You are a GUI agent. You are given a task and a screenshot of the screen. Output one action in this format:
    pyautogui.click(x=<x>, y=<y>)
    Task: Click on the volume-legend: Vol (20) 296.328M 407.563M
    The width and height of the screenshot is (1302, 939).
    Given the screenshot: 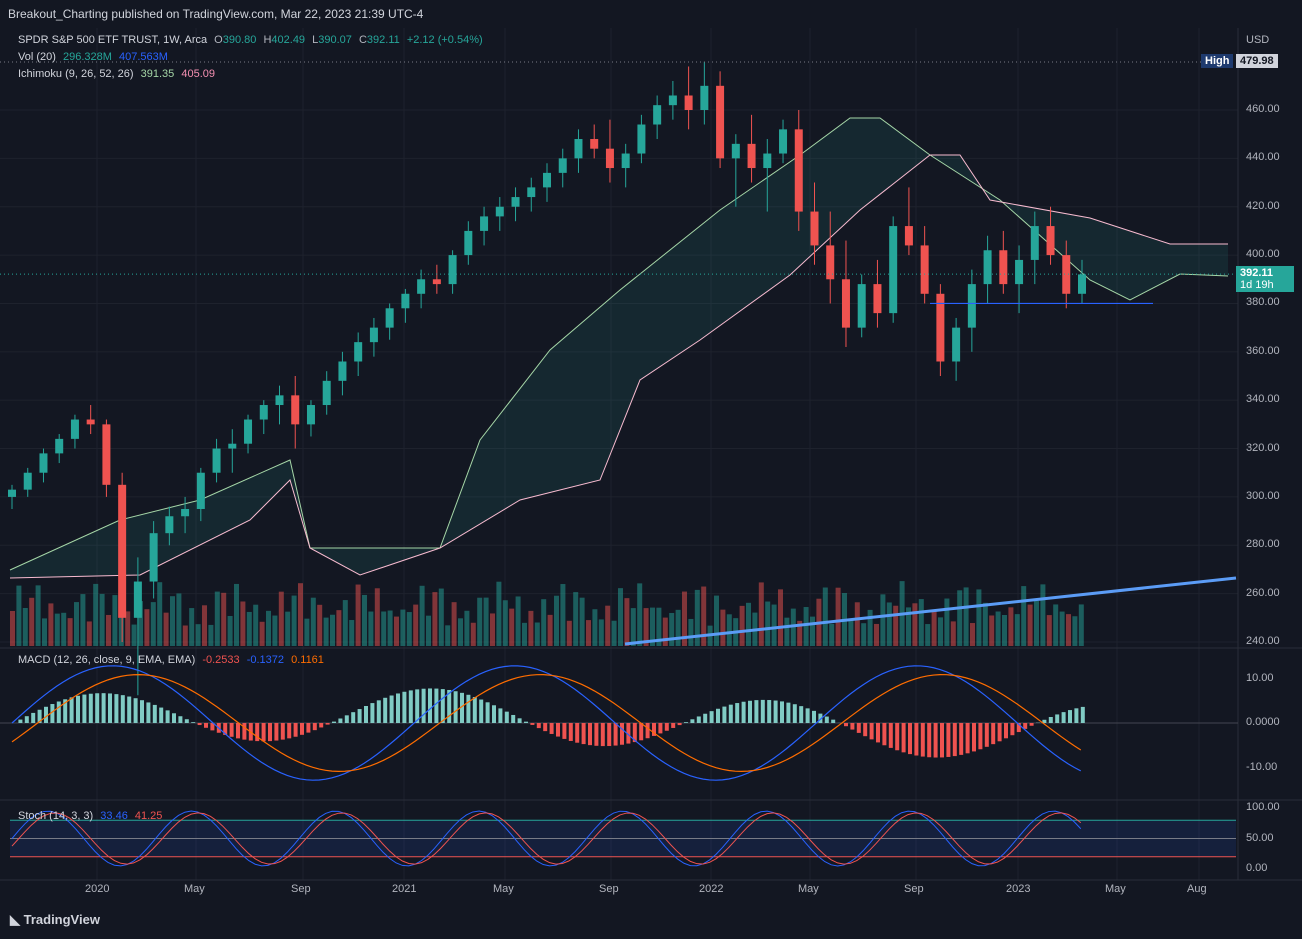 What is the action you would take?
    pyautogui.click(x=95, y=57)
    